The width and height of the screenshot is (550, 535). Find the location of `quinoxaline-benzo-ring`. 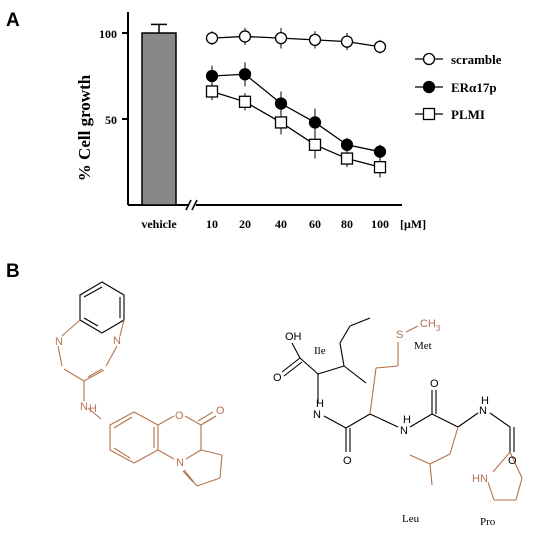

quinoxaline-benzo-ring is located at coordinates (102, 307).